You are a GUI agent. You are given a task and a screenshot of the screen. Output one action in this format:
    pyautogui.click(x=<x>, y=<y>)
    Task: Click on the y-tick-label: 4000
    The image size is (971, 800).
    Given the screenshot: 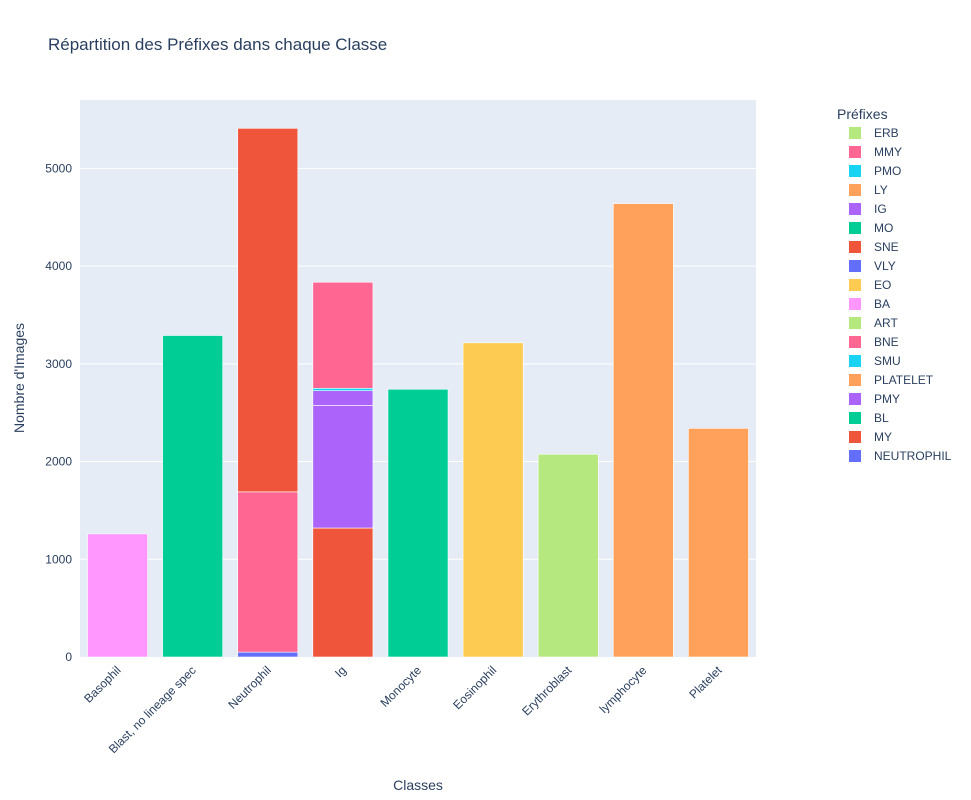 What is the action you would take?
    pyautogui.click(x=58, y=266)
    